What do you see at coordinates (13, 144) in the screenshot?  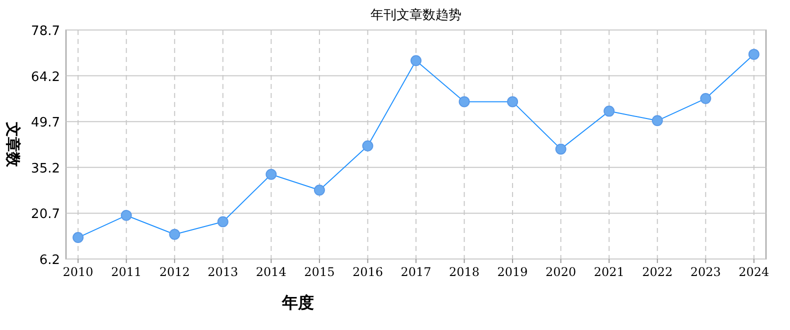 I see `y-axis-title: 文章数` at bounding box center [13, 144].